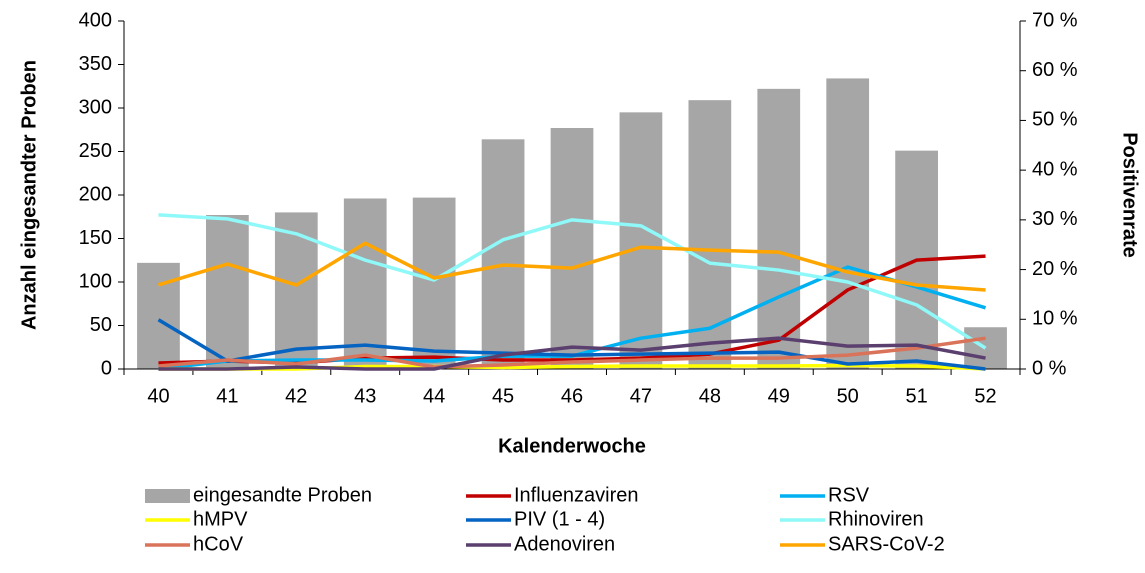  What do you see at coordinates (95, 107) in the screenshot?
I see `y-tick-label: 300` at bounding box center [95, 107].